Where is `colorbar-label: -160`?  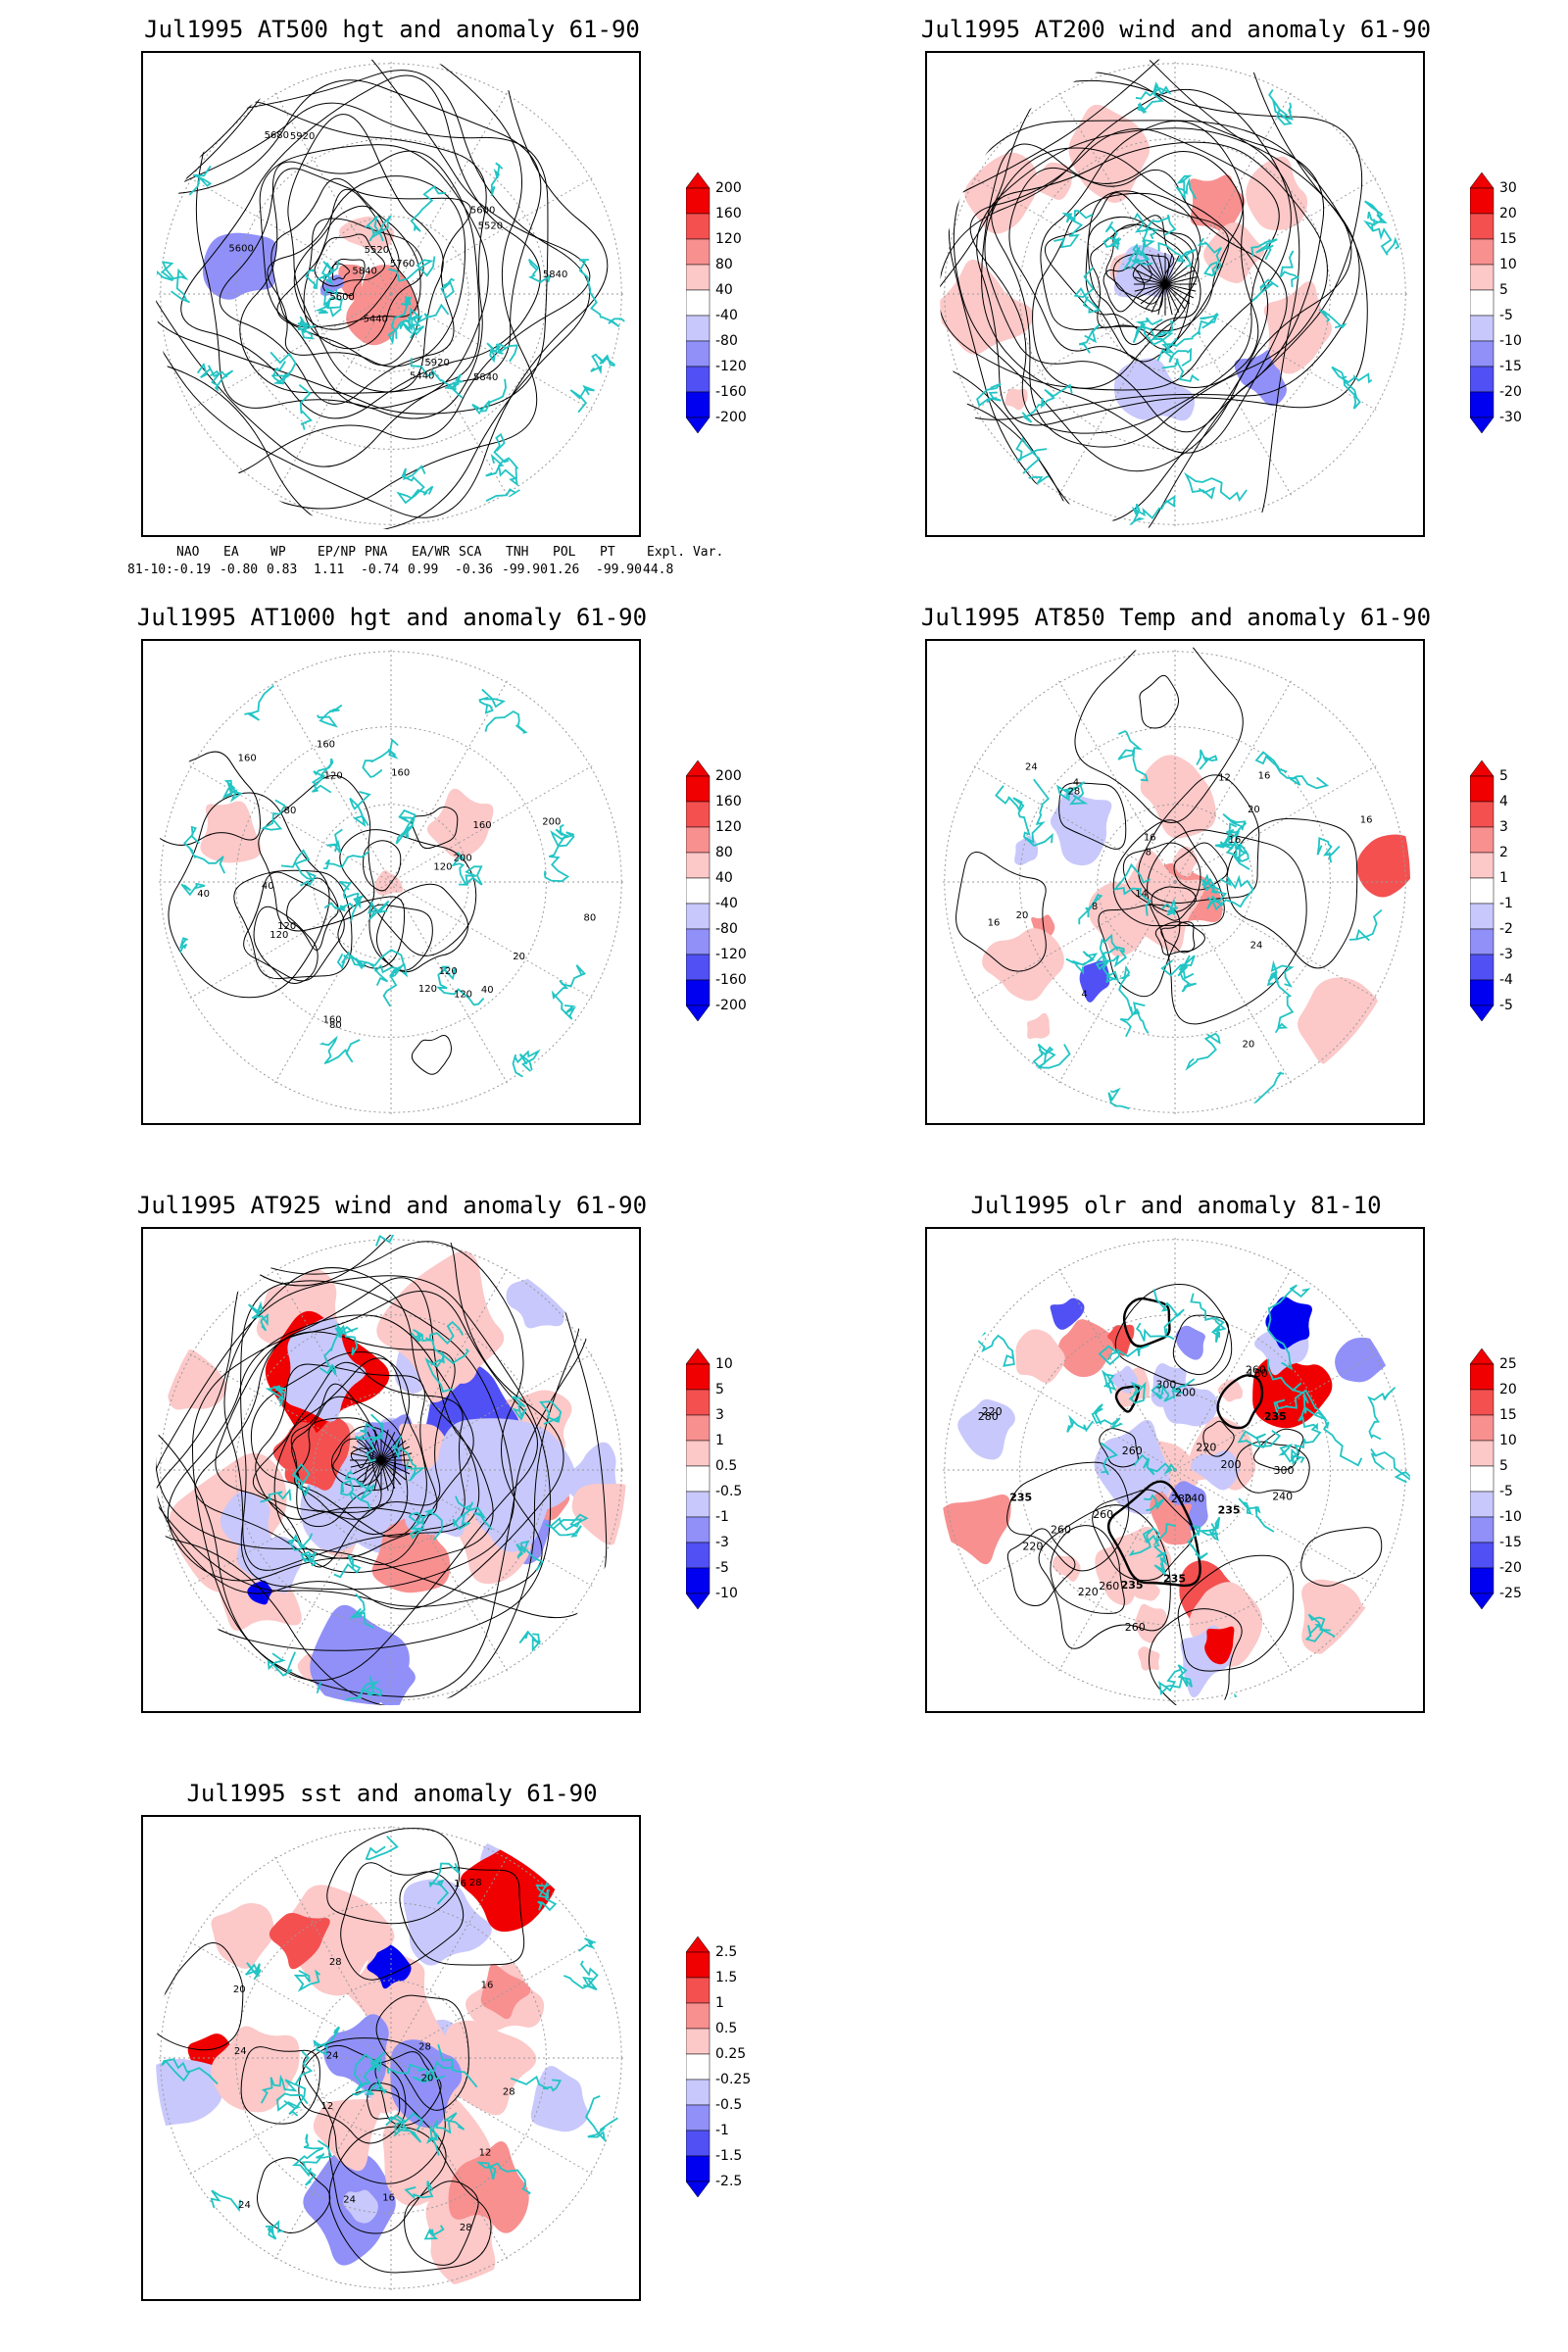 colorbar-label: -160 is located at coordinates (731, 980).